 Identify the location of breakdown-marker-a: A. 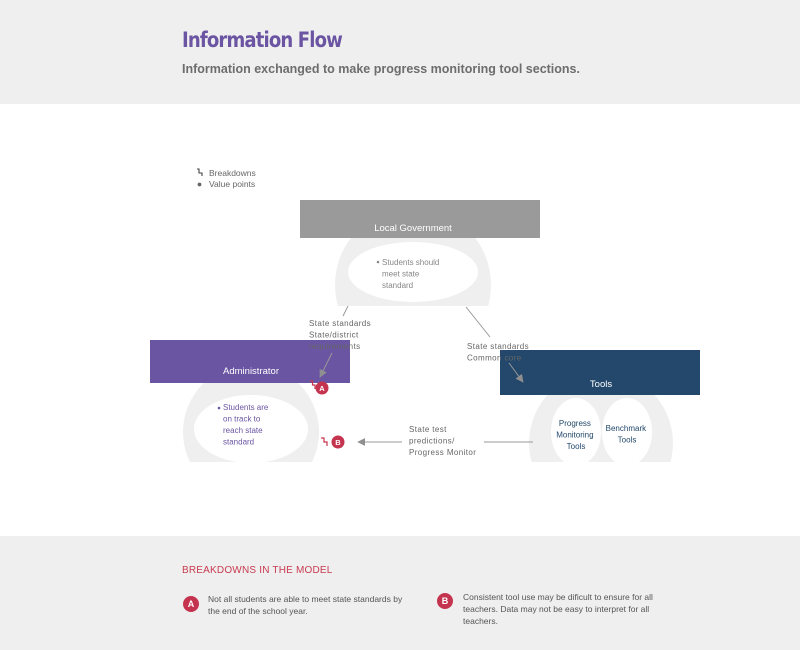
(319, 387).